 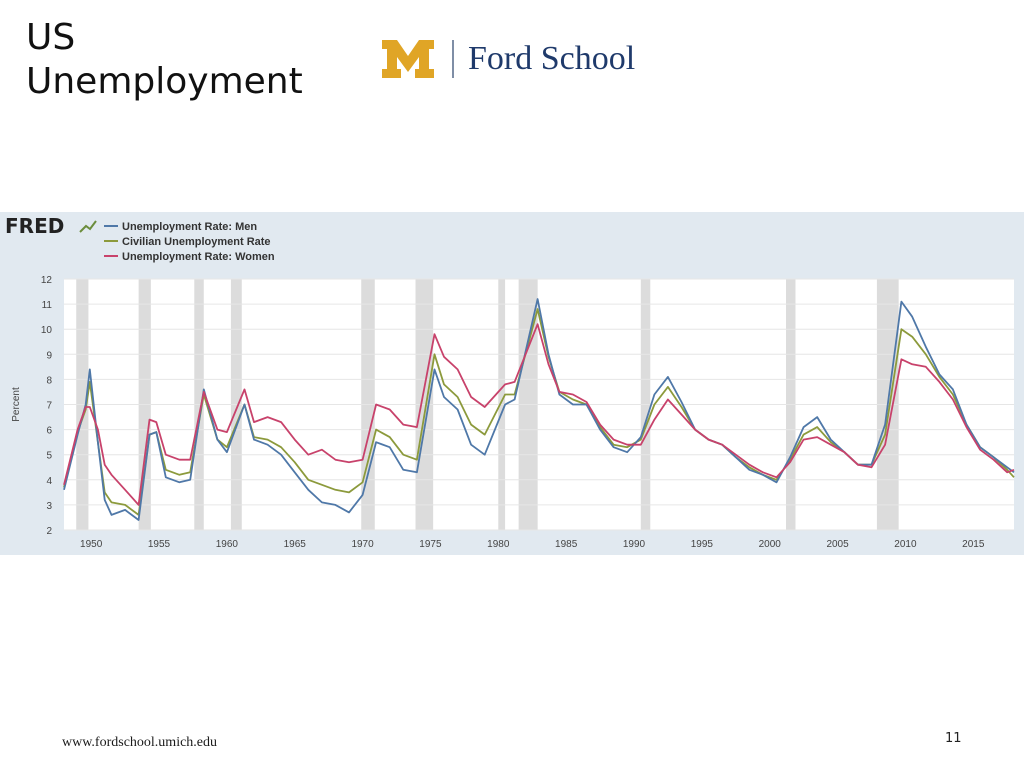 What do you see at coordinates (295, 544) in the screenshot?
I see `x-tick-label-1965: 1965` at bounding box center [295, 544].